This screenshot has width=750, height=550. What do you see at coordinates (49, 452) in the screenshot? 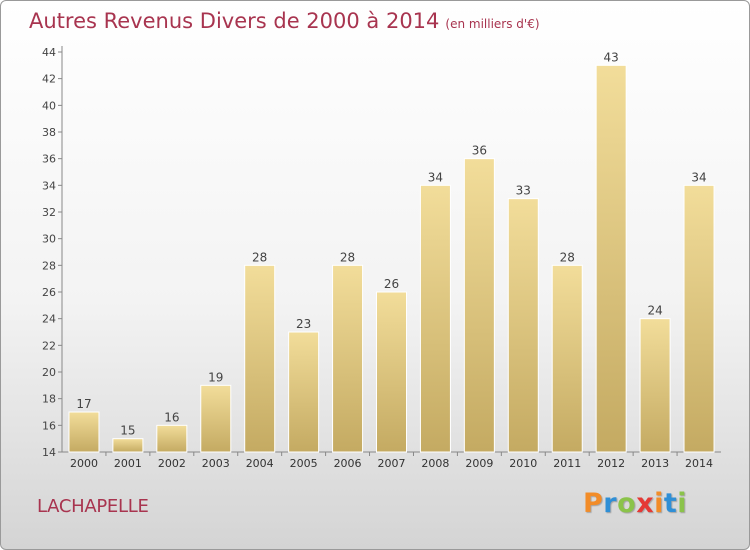
I see `y-tick-label: 14` at bounding box center [49, 452].